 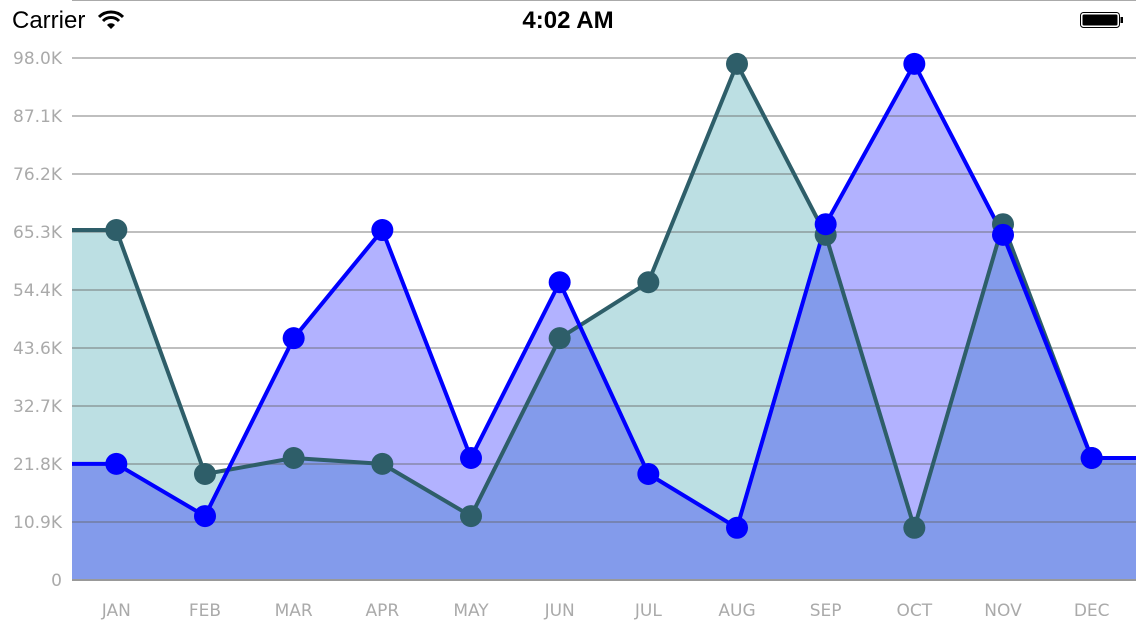 I want to click on y-tick-label: 43.6K, so click(x=38, y=349).